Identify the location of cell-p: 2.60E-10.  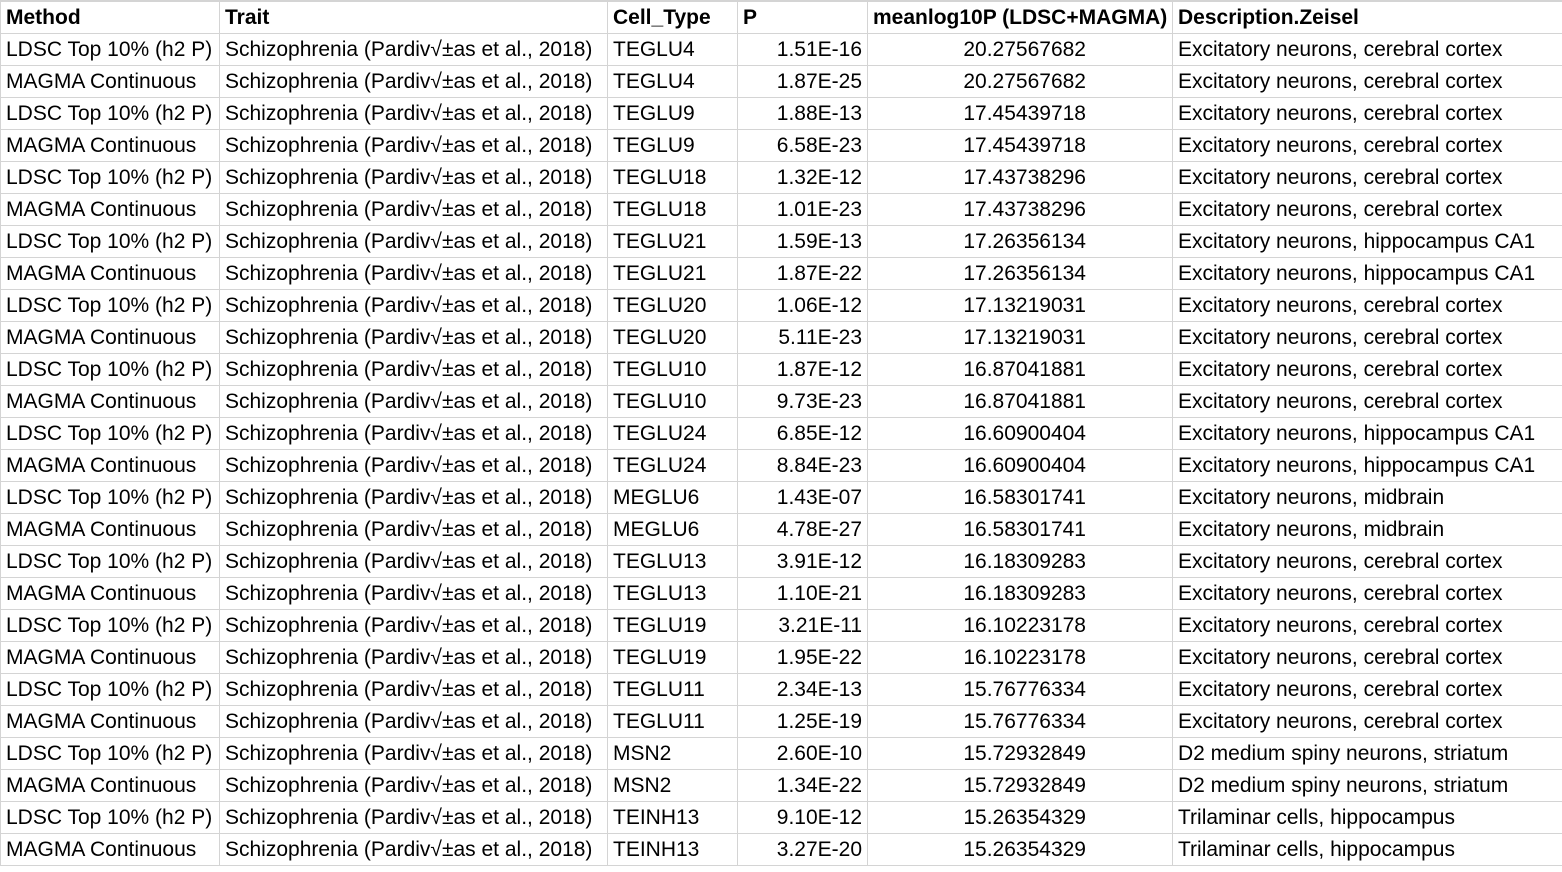
(802, 753).